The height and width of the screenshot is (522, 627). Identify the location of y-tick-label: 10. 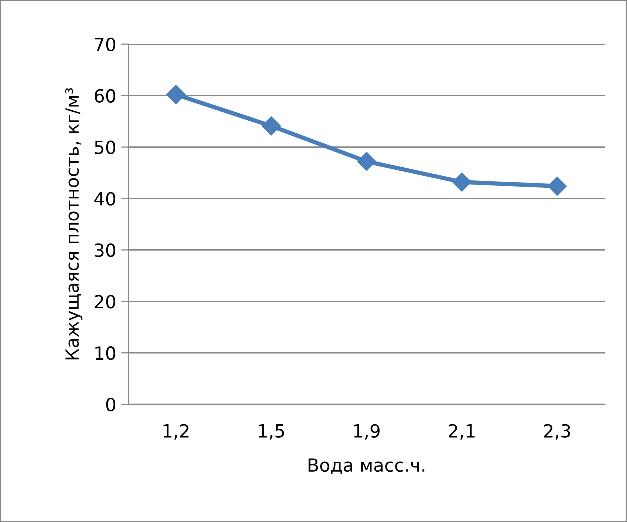
(106, 353).